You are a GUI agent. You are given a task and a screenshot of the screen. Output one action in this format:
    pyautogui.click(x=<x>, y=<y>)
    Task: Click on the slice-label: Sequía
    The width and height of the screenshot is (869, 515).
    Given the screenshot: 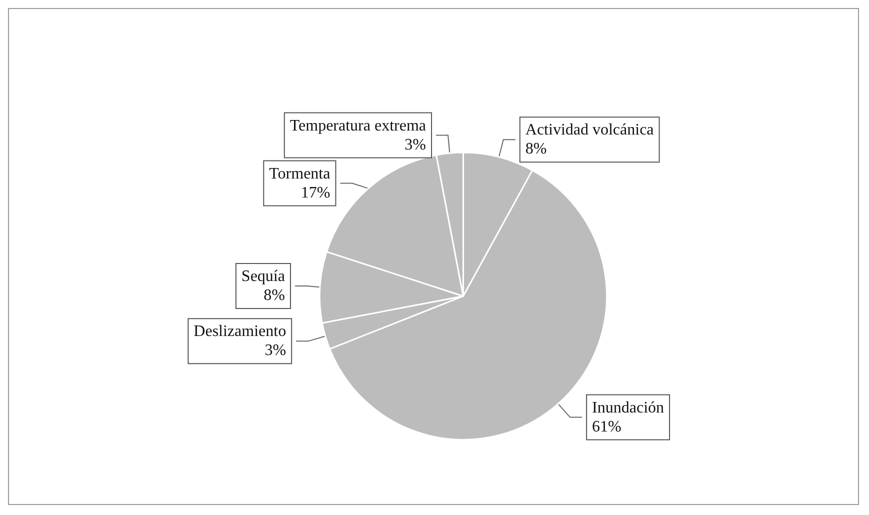 What is the action you would take?
    pyautogui.click(x=263, y=276)
    